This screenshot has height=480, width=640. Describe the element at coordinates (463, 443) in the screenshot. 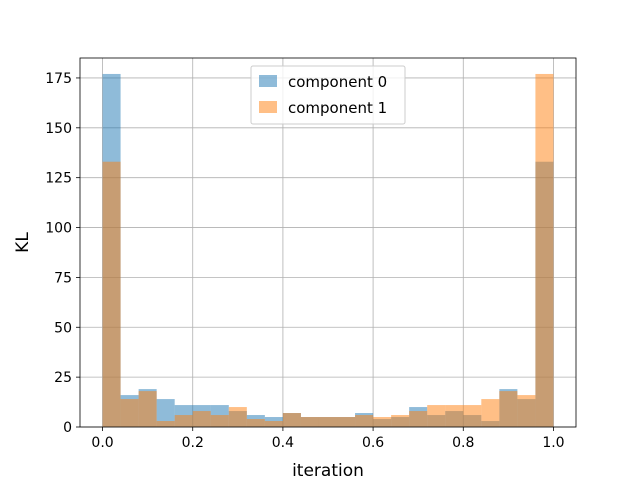

I see `x-tick-label: 0.8` at that location.